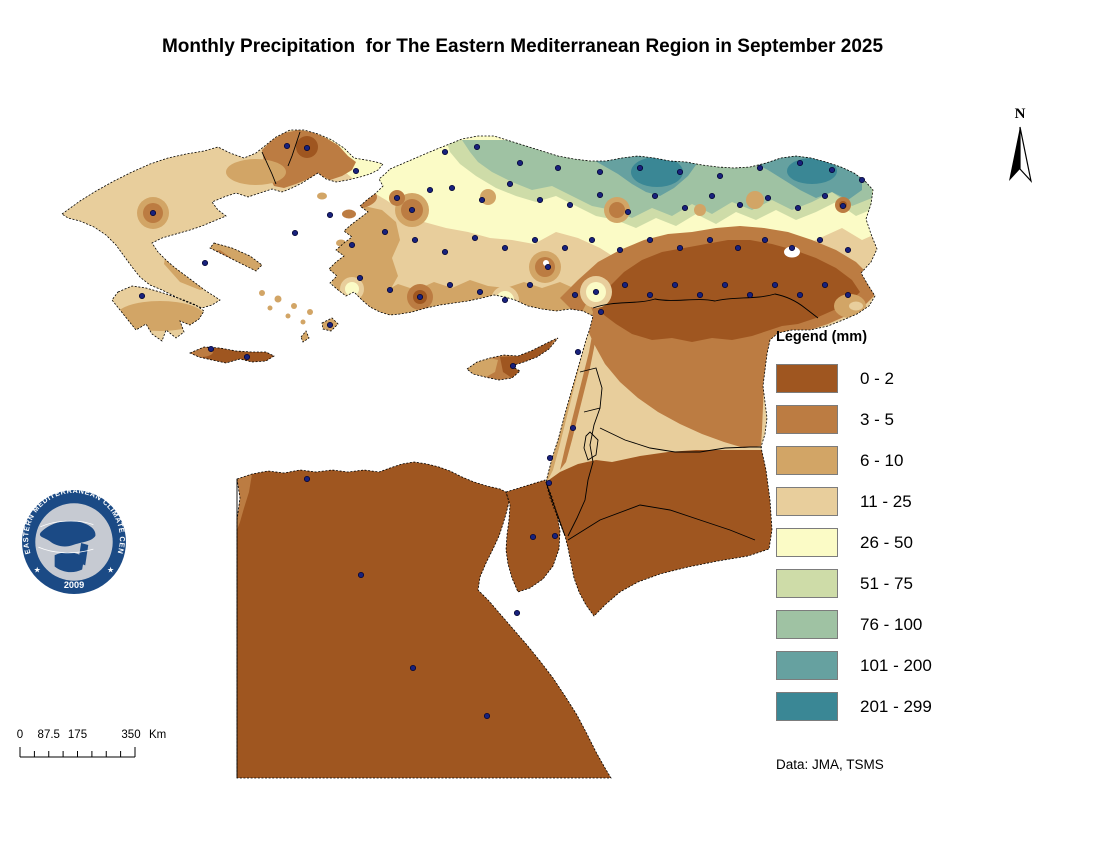 The width and height of the screenshot is (1100, 850). What do you see at coordinates (876, 542) in the screenshot?
I see `legend-item: 26 - 50` at bounding box center [876, 542].